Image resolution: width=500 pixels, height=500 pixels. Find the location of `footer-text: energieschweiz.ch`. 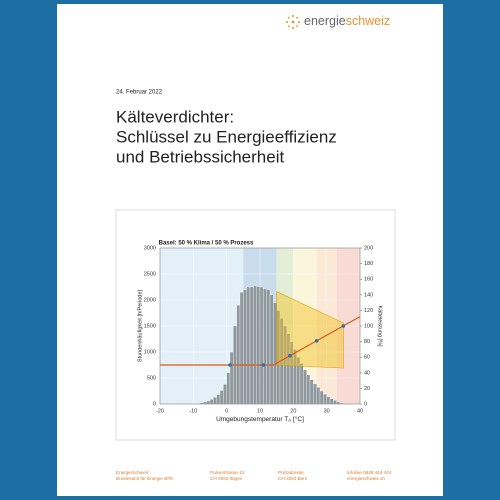

footer-text: energieschweiz.ch is located at coordinates (366, 478).